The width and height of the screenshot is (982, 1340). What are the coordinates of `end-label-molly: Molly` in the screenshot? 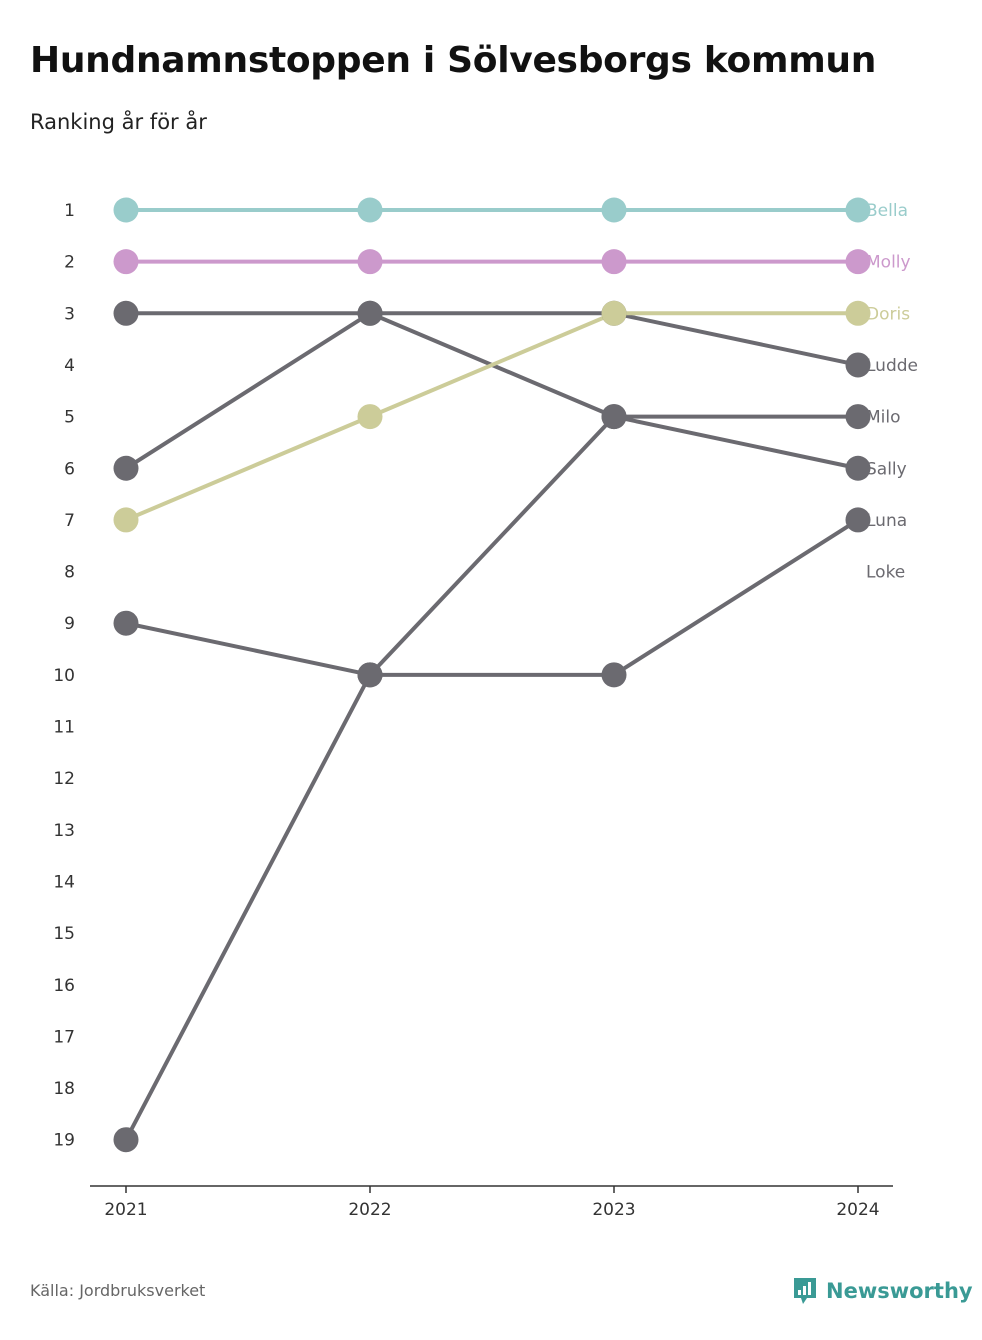 It's located at (888, 263).